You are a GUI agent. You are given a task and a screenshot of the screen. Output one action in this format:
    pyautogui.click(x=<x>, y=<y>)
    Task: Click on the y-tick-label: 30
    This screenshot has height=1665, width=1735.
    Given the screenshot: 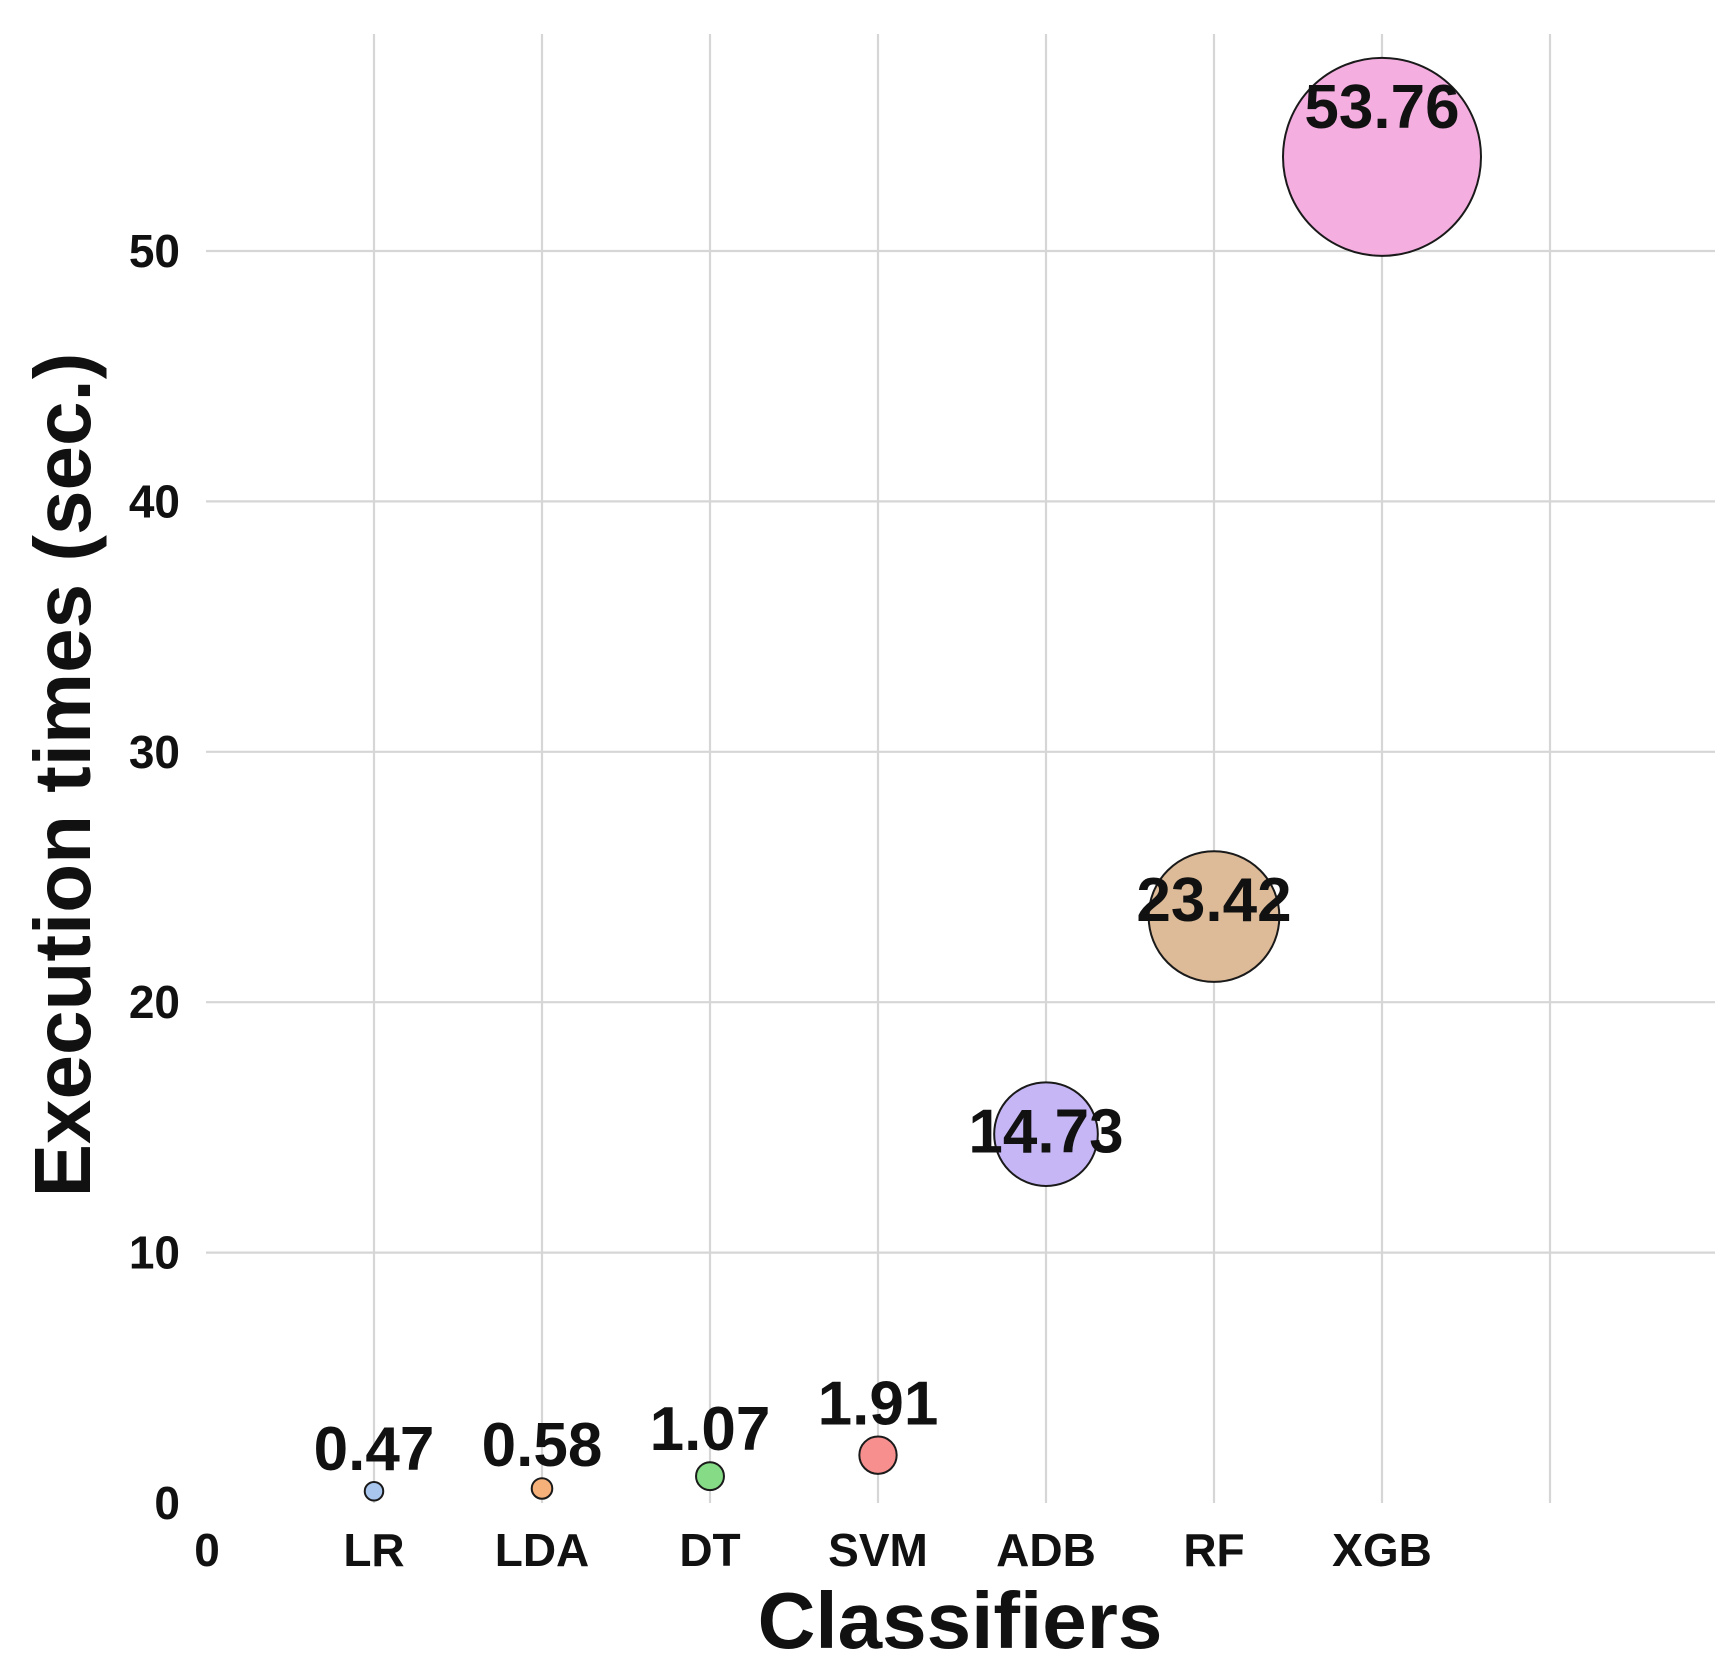 What is the action you would take?
    pyautogui.click(x=154, y=752)
    